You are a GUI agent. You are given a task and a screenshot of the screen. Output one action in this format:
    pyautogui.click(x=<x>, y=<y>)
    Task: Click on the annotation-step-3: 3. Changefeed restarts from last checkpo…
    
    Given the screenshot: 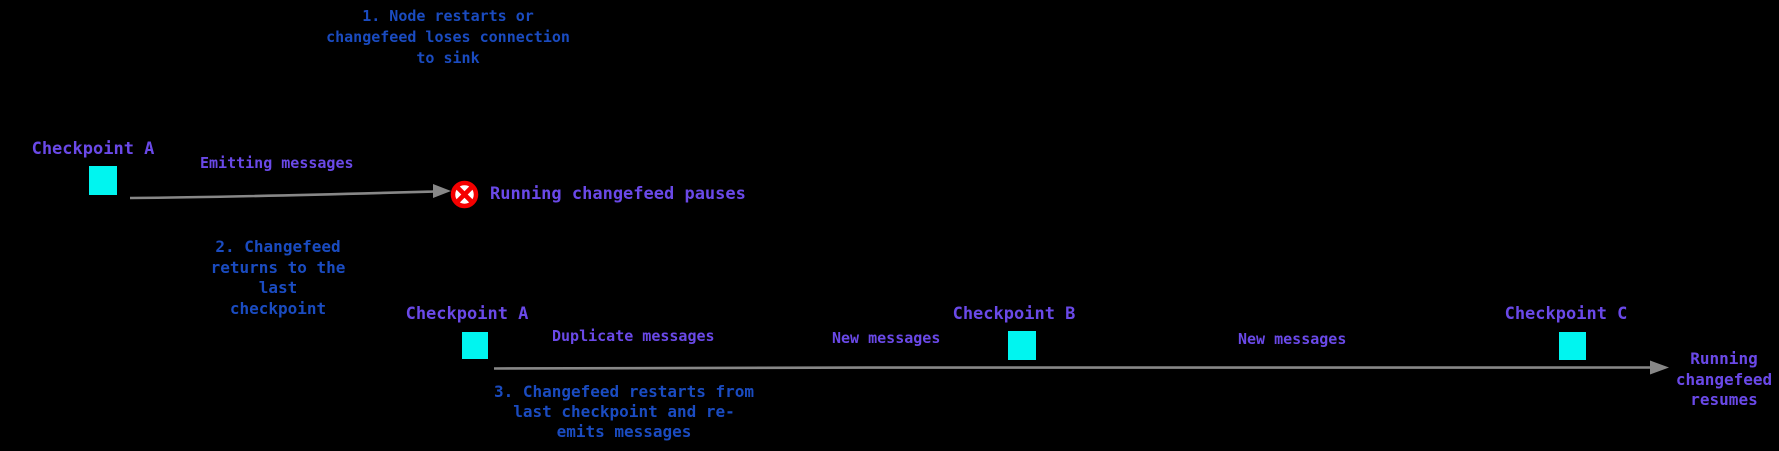 What is the action you would take?
    pyautogui.click(x=624, y=411)
    